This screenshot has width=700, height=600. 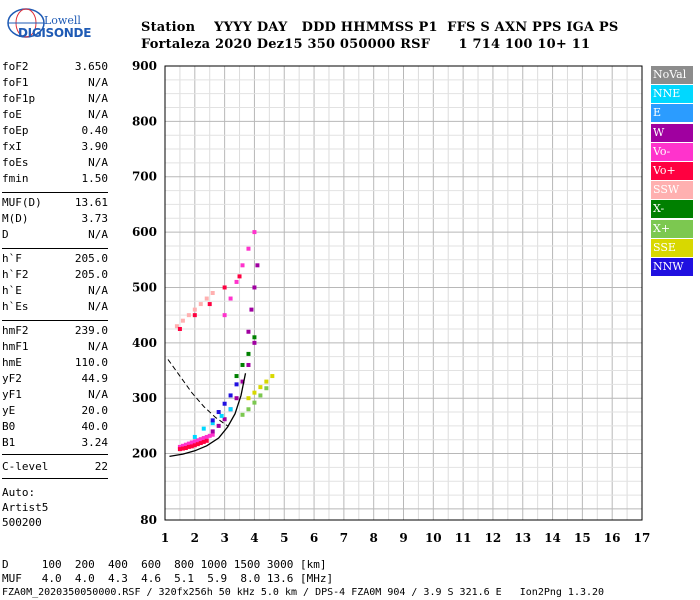 What do you see at coordinates (55, 347) in the screenshot?
I see `param-row: hmF1 N/A` at bounding box center [55, 347].